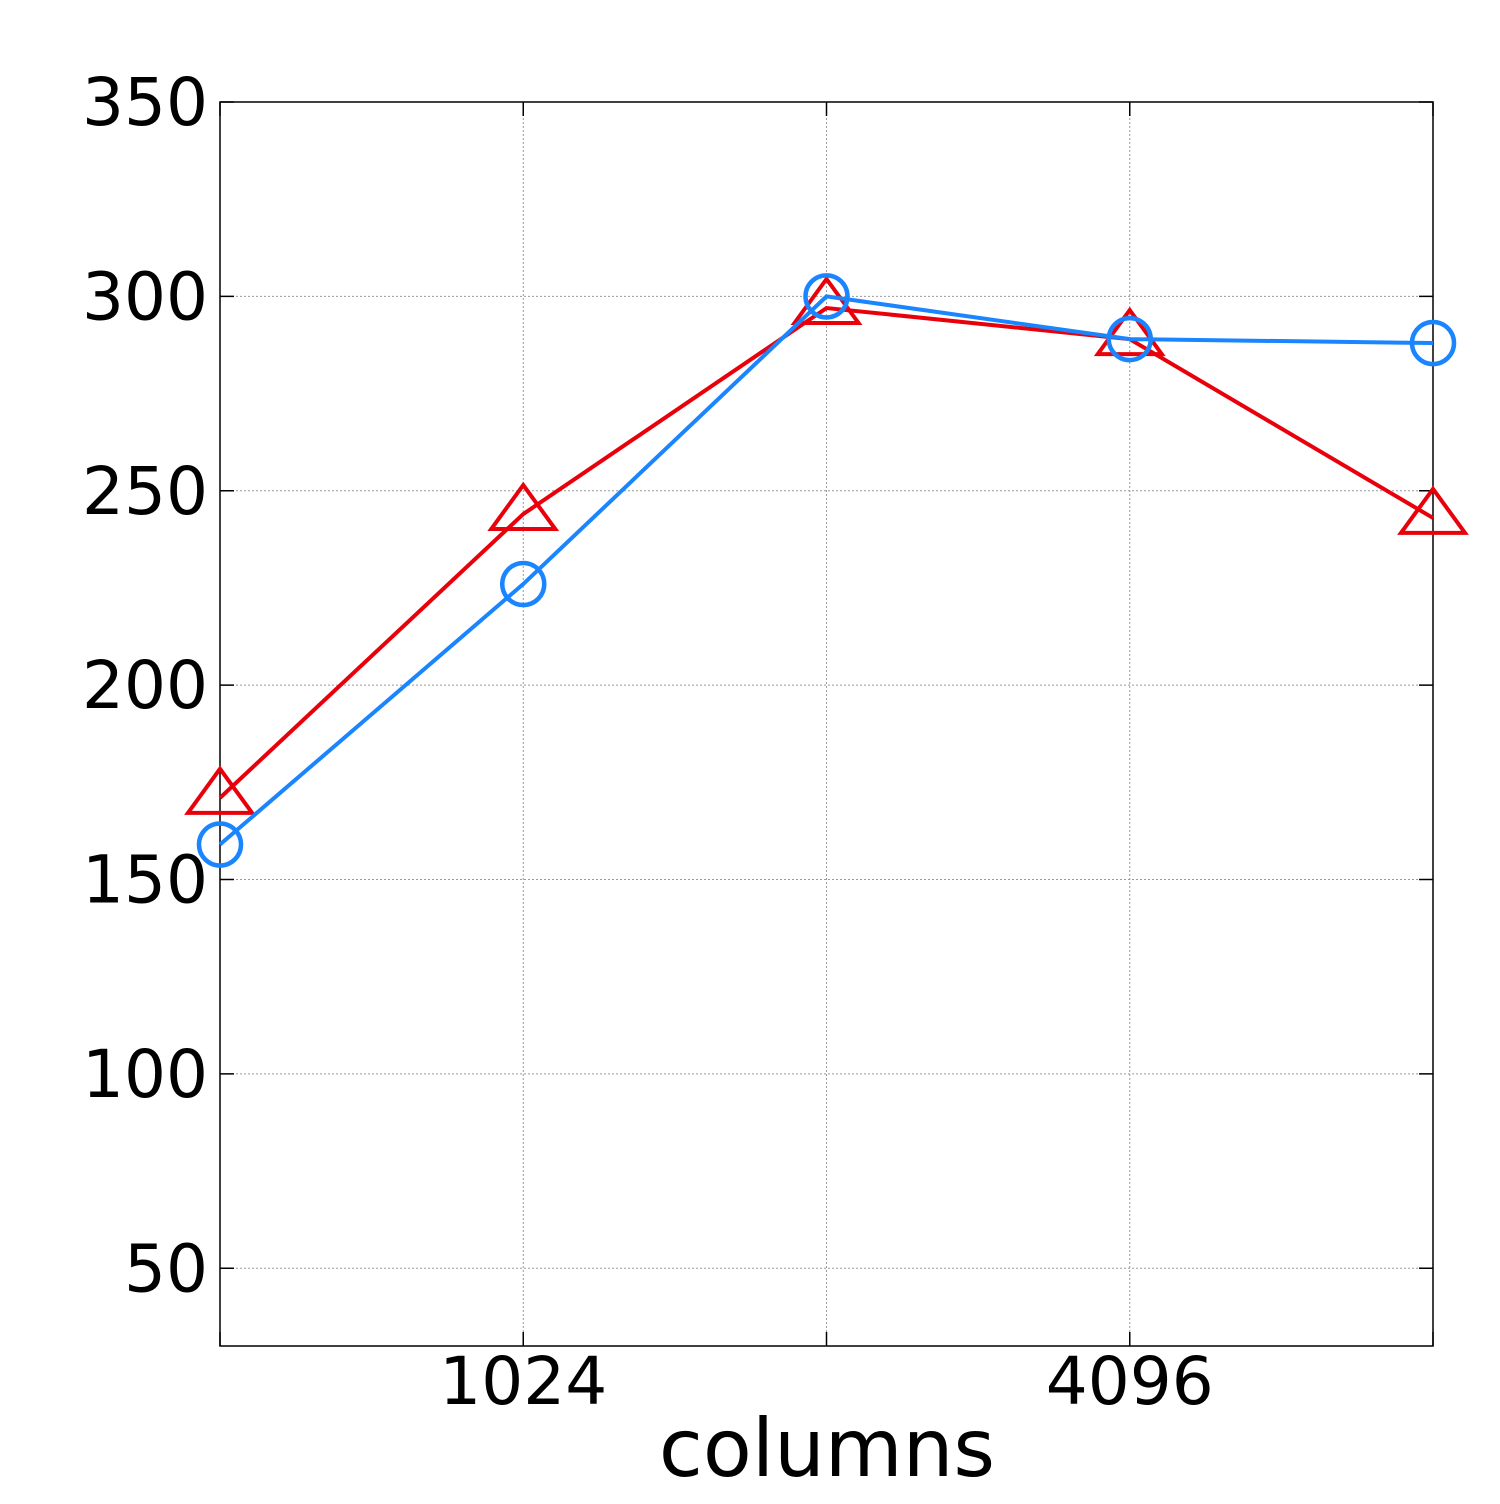  I want to click on y-tick-label: 250, so click(145, 491).